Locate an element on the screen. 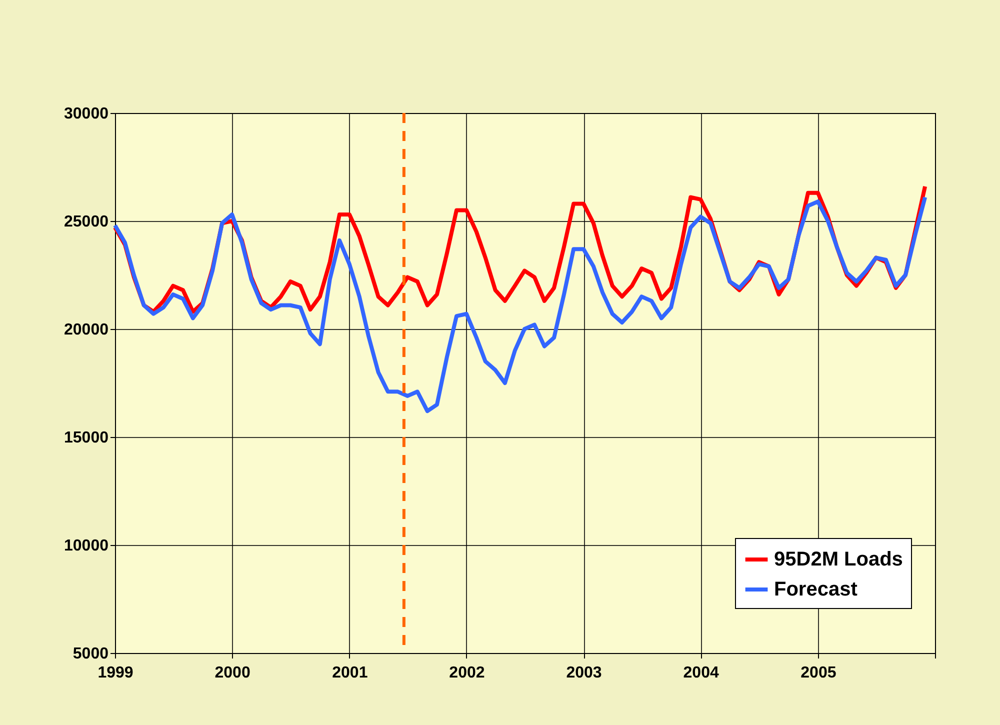  y-tick-label: 15000 is located at coordinates (86, 438).